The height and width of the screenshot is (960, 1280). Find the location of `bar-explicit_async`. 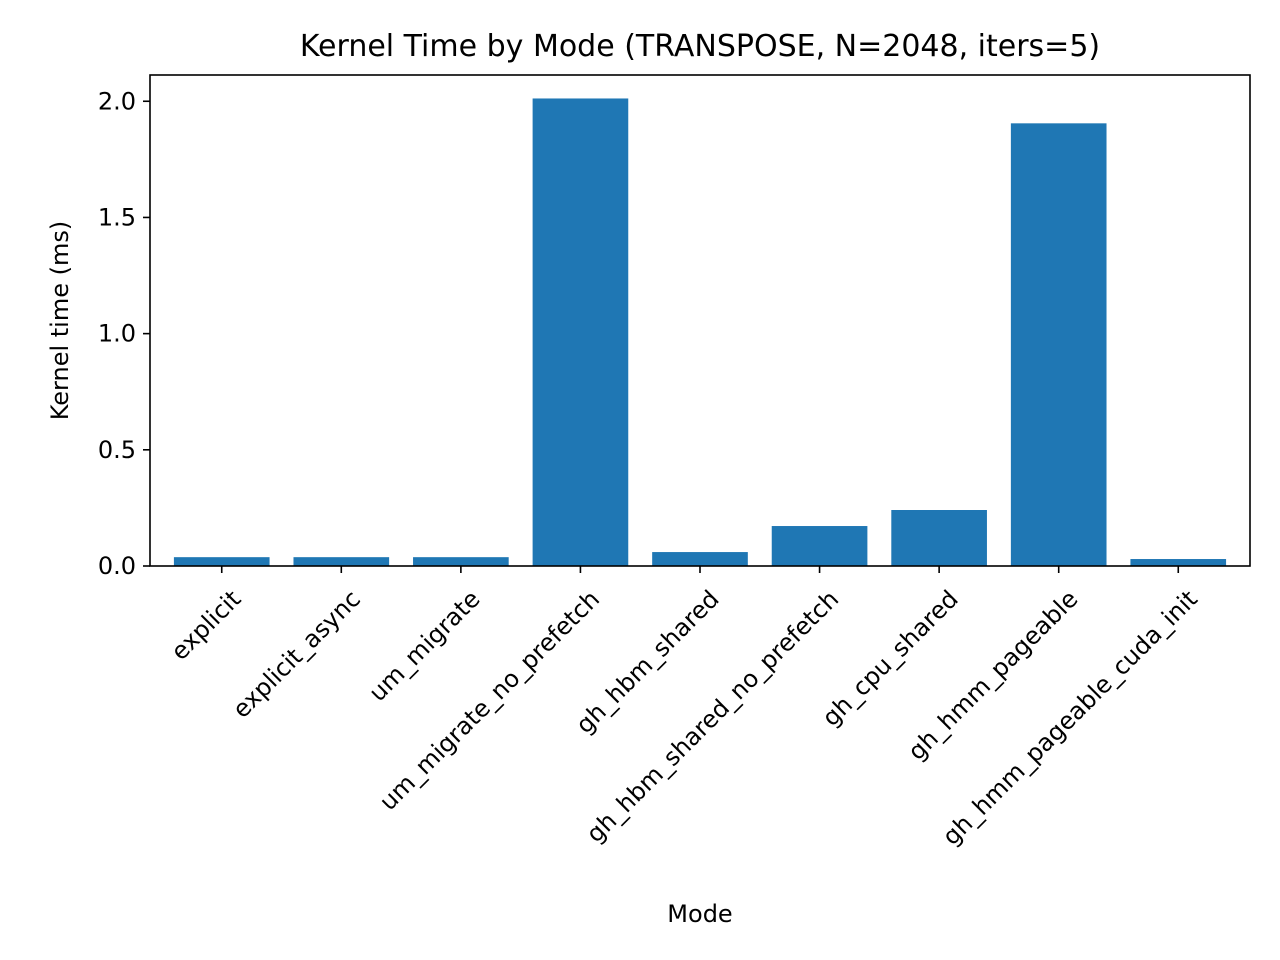

bar-explicit_async is located at coordinates (341, 561).